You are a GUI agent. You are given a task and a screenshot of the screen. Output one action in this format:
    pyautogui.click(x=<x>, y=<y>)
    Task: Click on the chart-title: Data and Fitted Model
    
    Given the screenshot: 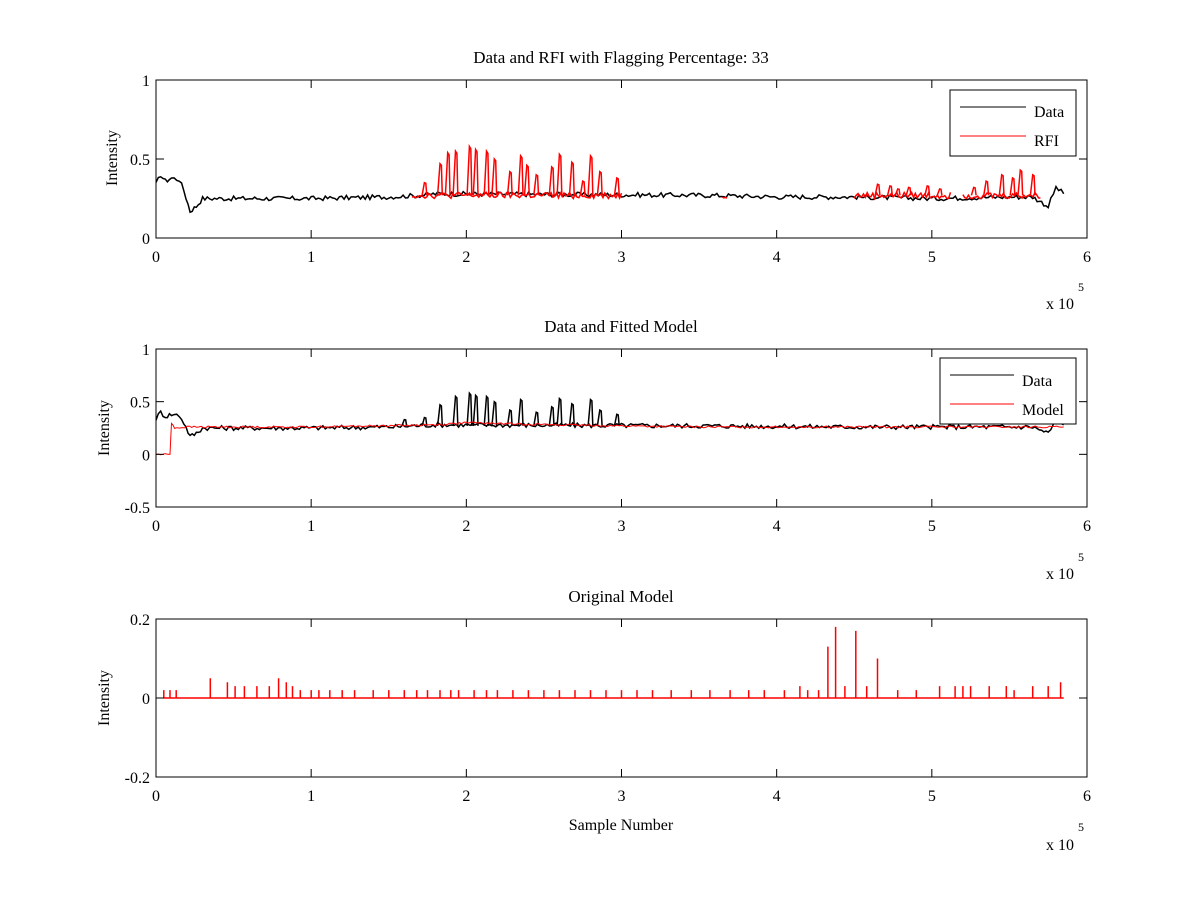 What is the action you would take?
    pyautogui.click(x=621, y=326)
    